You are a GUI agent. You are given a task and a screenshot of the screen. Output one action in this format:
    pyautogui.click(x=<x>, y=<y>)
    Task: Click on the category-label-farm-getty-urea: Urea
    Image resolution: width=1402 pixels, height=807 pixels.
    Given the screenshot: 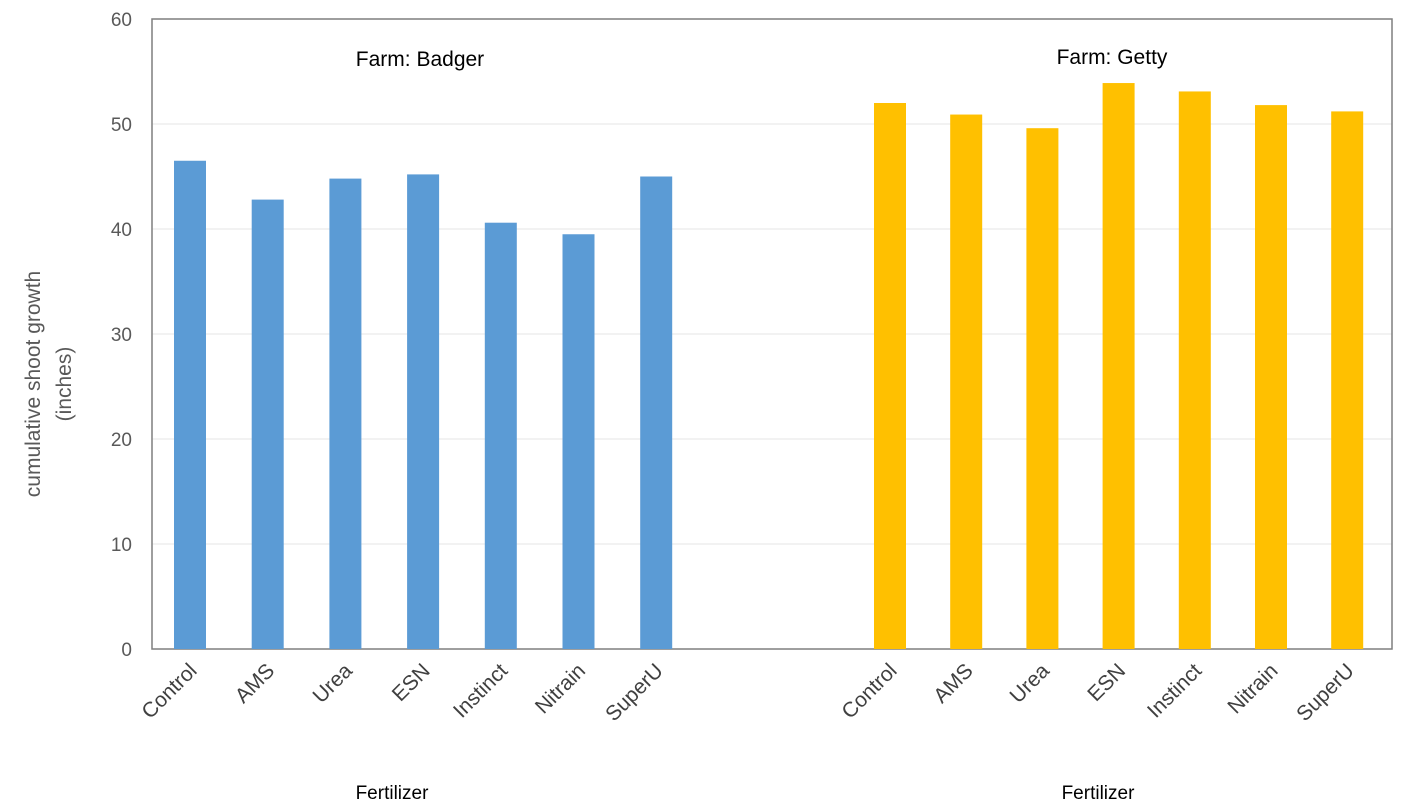 What is the action you would take?
    pyautogui.click(x=1029, y=683)
    